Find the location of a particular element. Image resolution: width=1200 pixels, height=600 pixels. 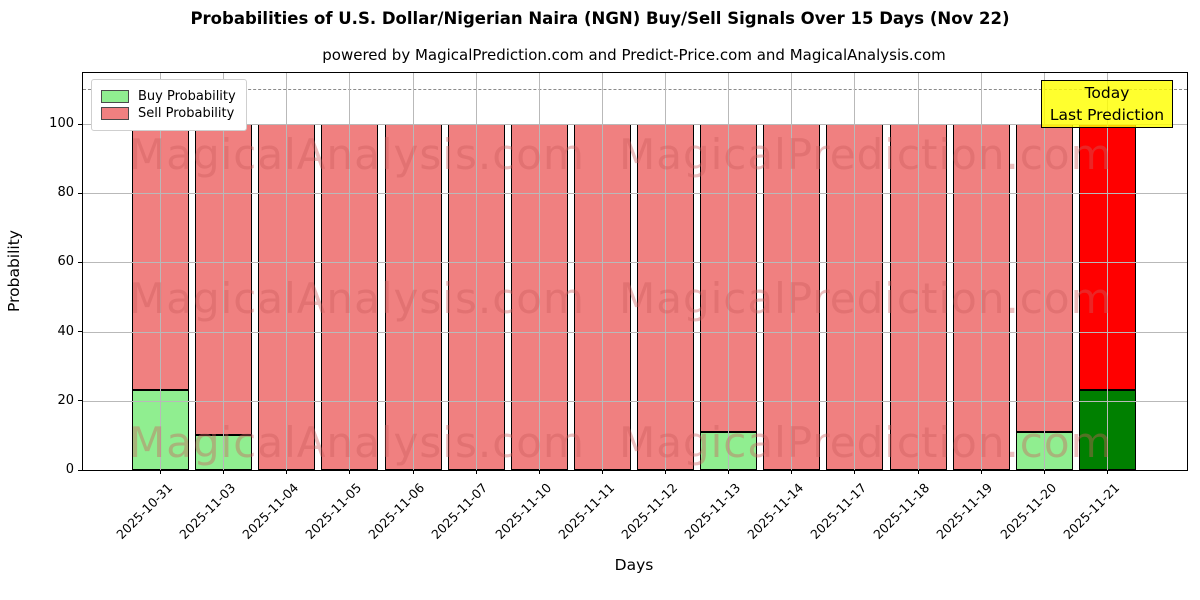

x-tick-label: 2025-11-06 is located at coordinates (396, 511).